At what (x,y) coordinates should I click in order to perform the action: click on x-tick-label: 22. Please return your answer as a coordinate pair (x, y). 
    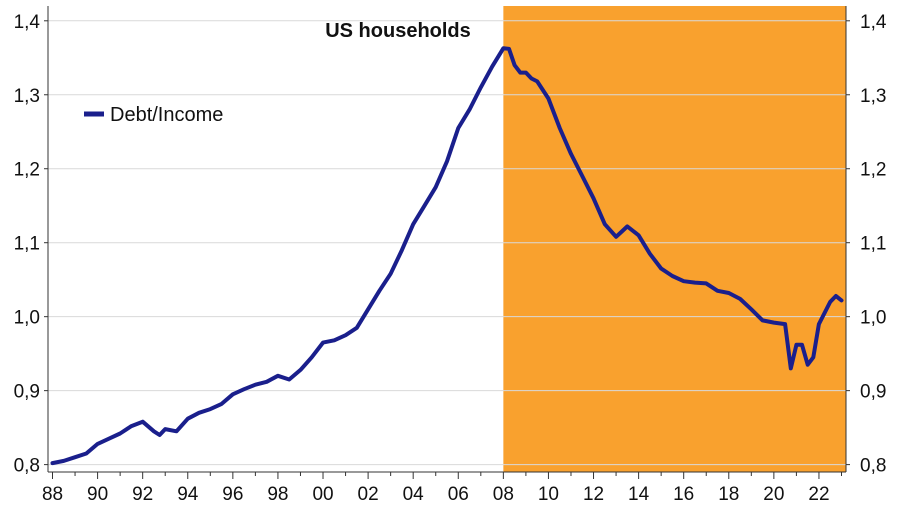
    Looking at the image, I should click on (818, 494).